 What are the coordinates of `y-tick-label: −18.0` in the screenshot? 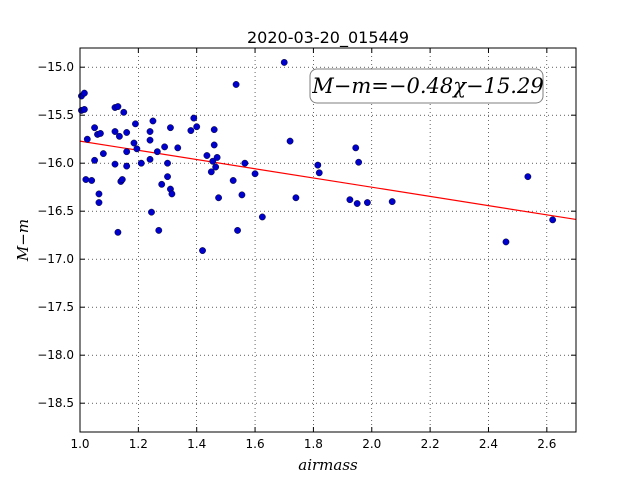 It's located at (55, 355).